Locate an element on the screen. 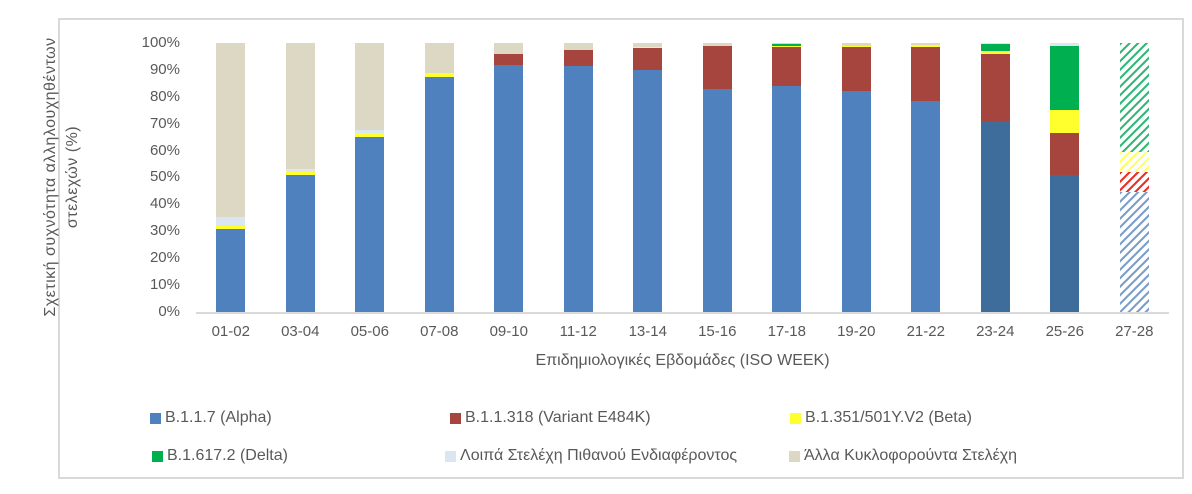 This screenshot has width=1192, height=494. y-tick-label: 80% is located at coordinates (164, 96).